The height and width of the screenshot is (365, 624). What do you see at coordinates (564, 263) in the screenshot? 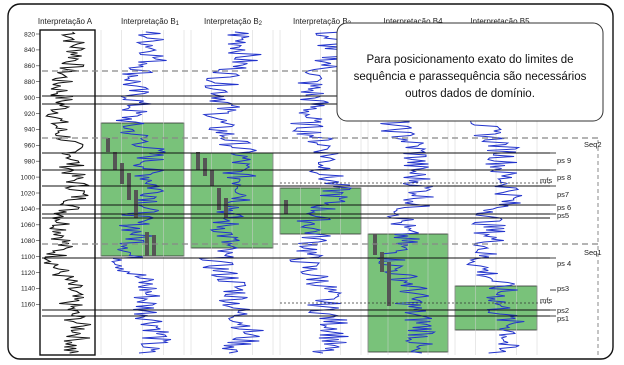
I see `label-ps4: ps 4` at bounding box center [564, 263].